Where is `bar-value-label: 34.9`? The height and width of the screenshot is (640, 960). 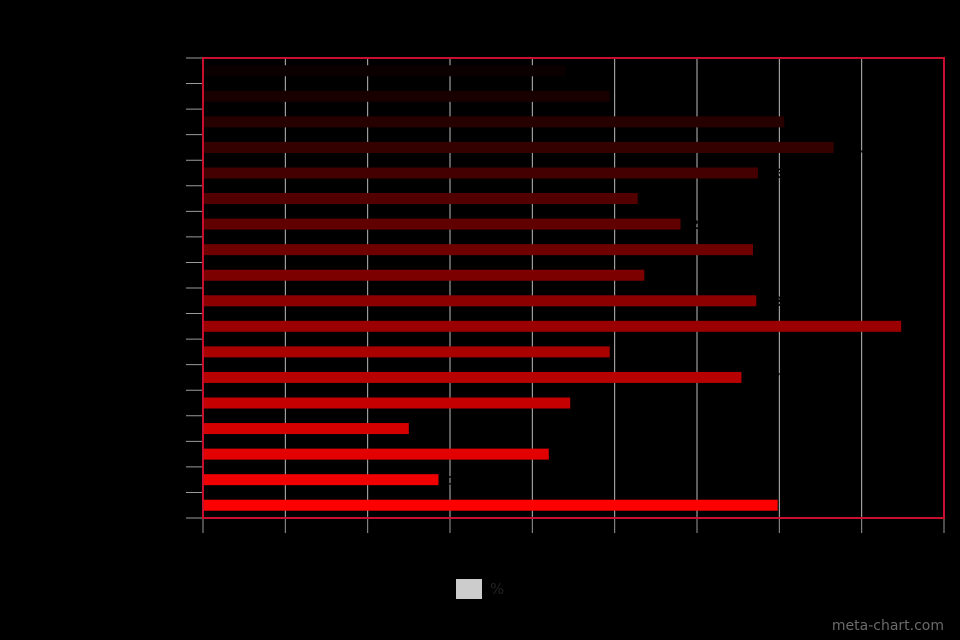 bar-value-label: 34.9 is located at coordinates (802, 505).